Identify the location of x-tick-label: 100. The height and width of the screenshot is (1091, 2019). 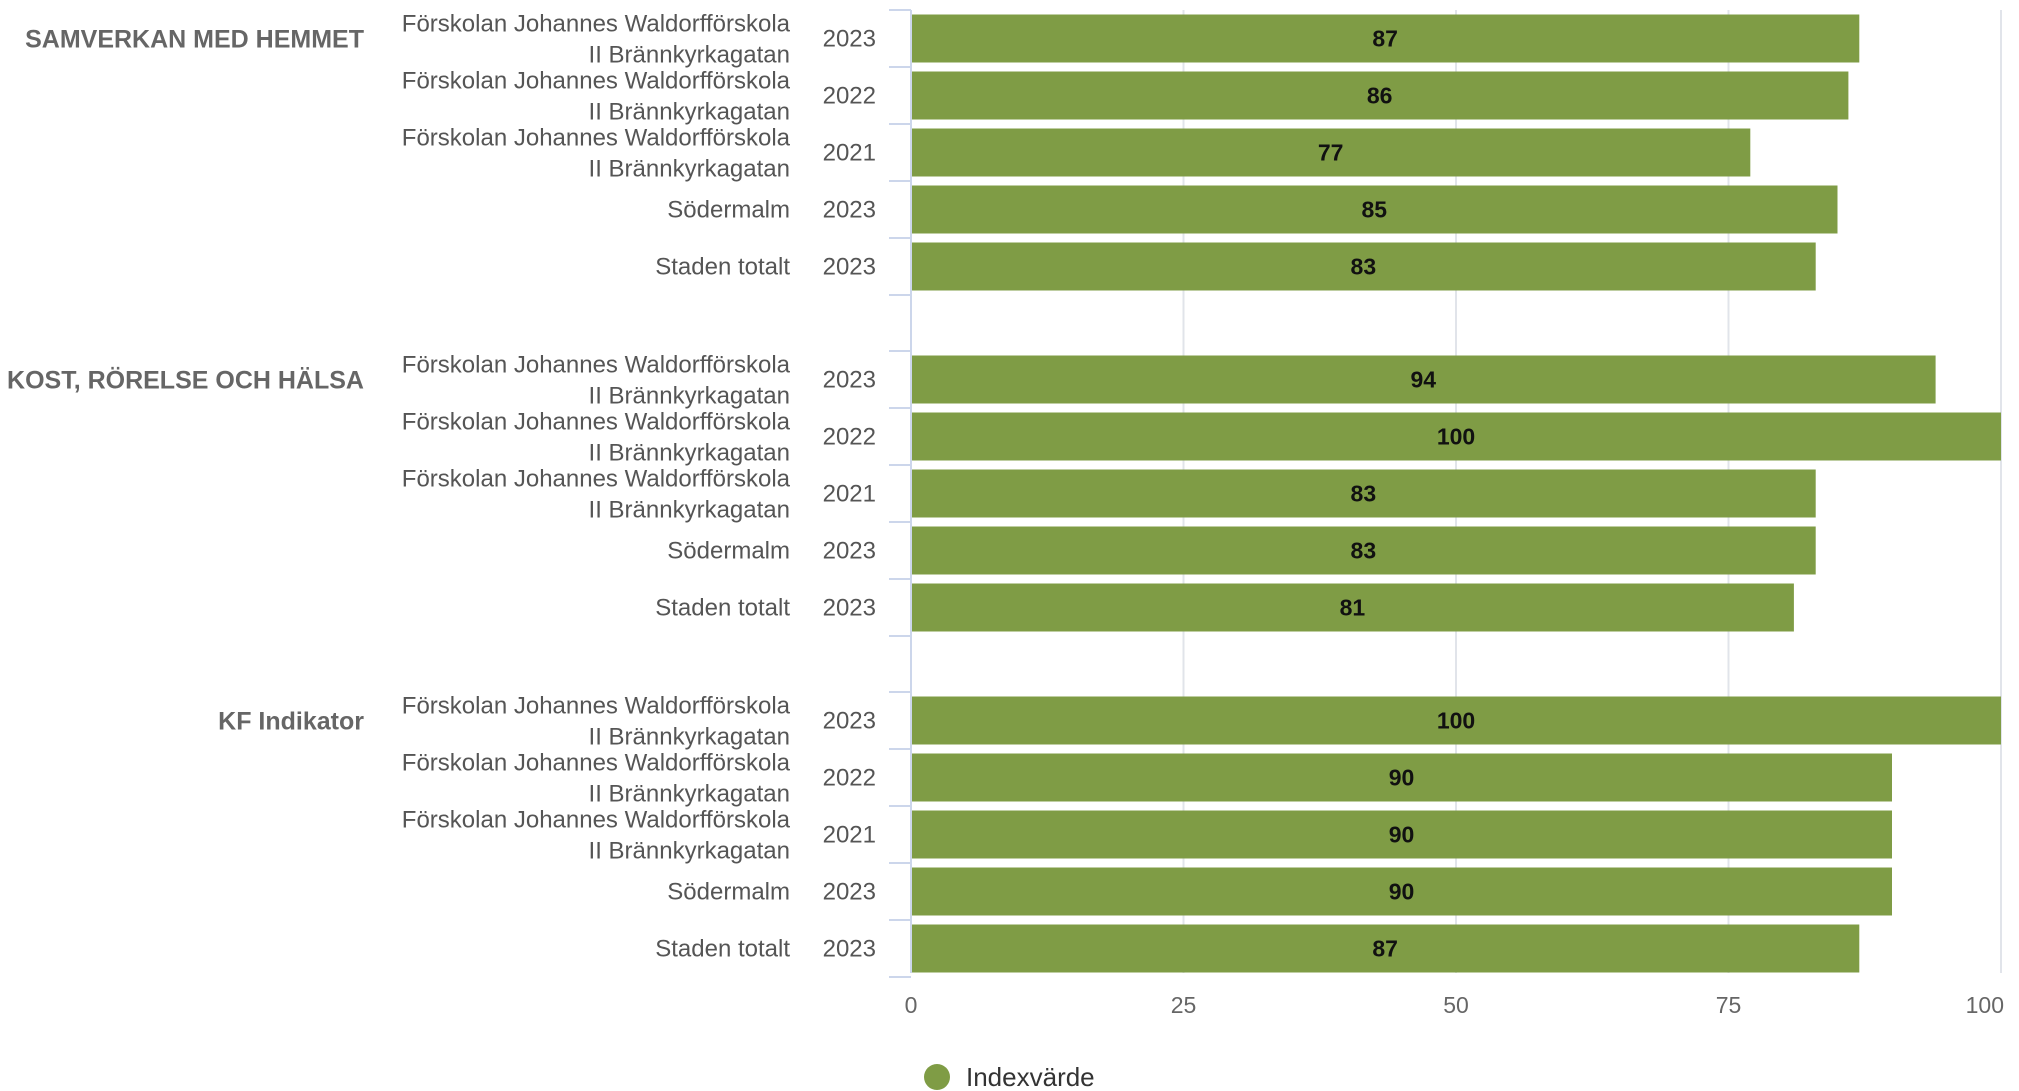
(1985, 1005).